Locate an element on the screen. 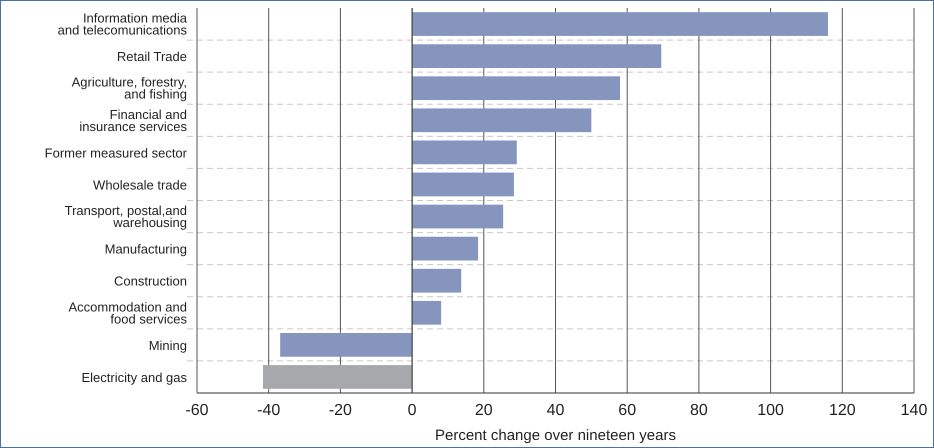 The height and width of the screenshot is (448, 934). x-tick-label: 140 is located at coordinates (914, 410).